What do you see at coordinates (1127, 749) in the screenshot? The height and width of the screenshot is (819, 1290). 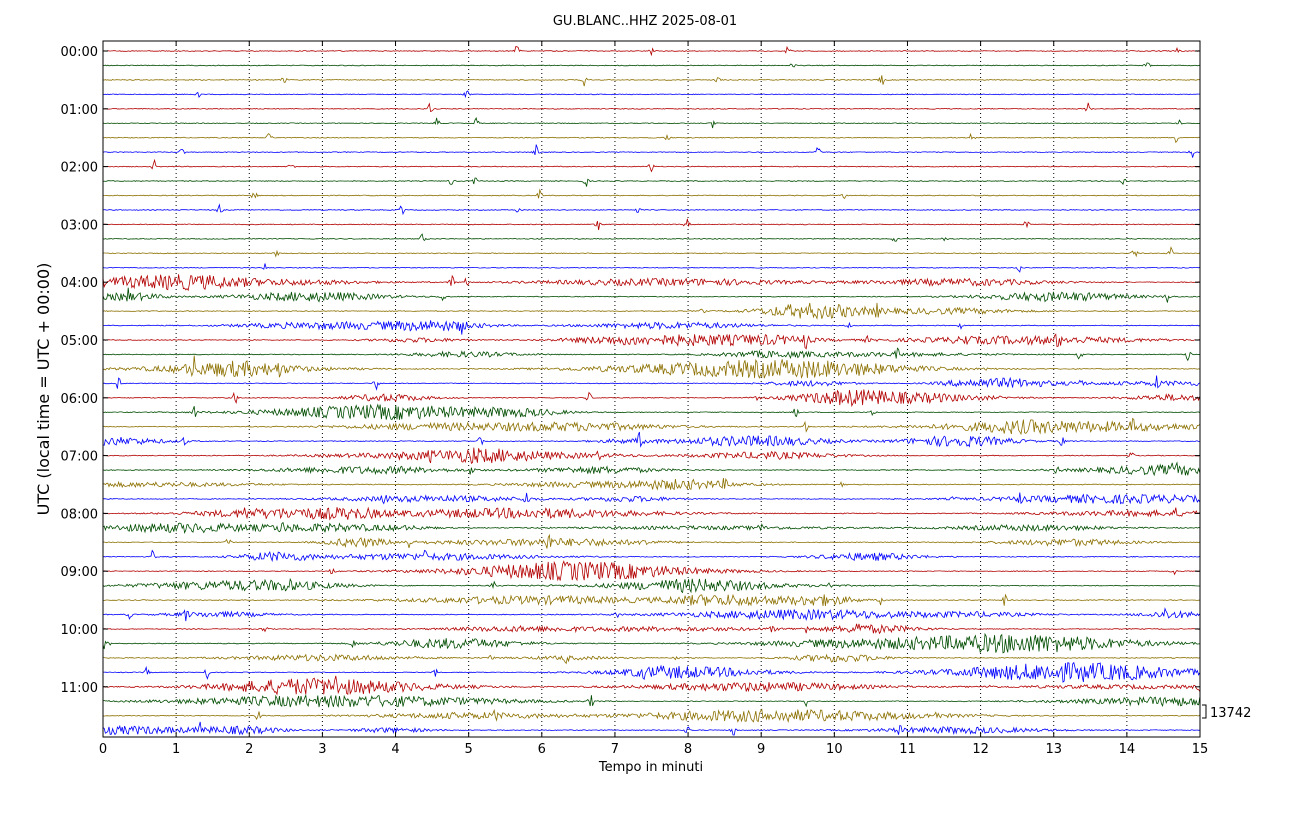 I see `x-tick-label: 14` at bounding box center [1127, 749].